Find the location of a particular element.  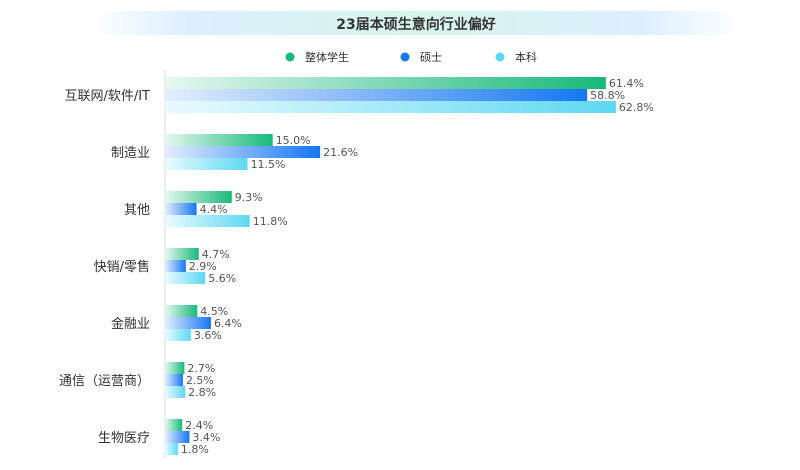

category-label-2: 制造业 is located at coordinates (130, 153).